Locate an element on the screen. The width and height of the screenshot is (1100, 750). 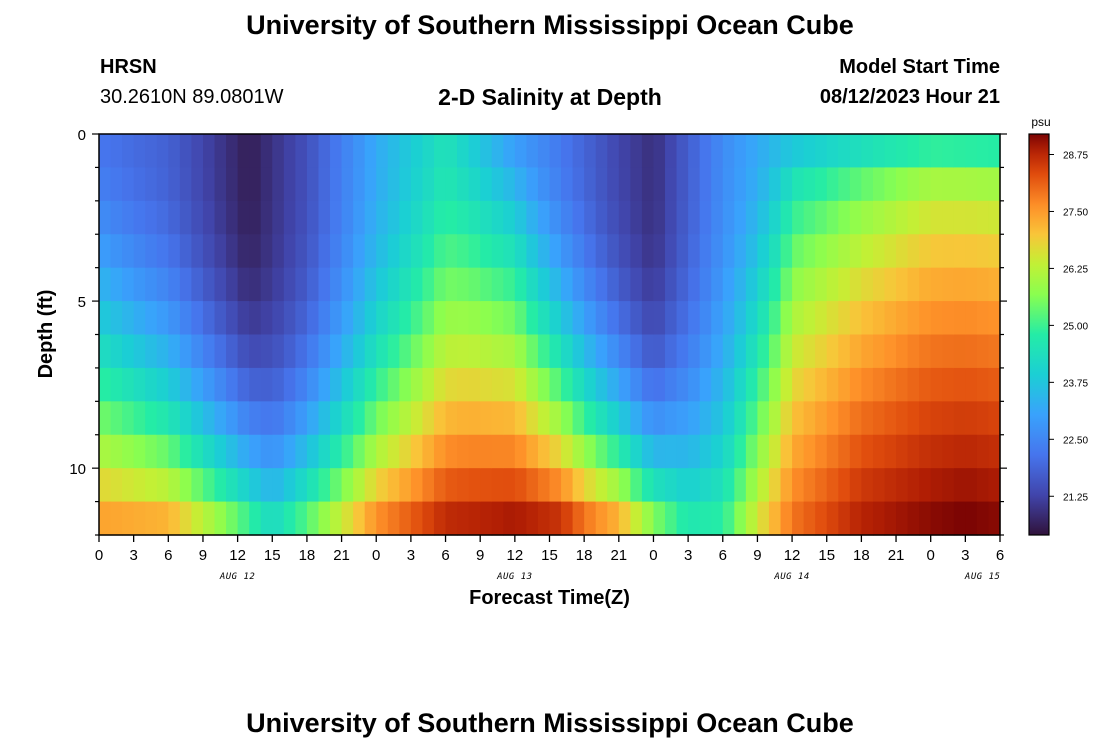
y-tick-label: 10 is located at coordinates (77, 469).